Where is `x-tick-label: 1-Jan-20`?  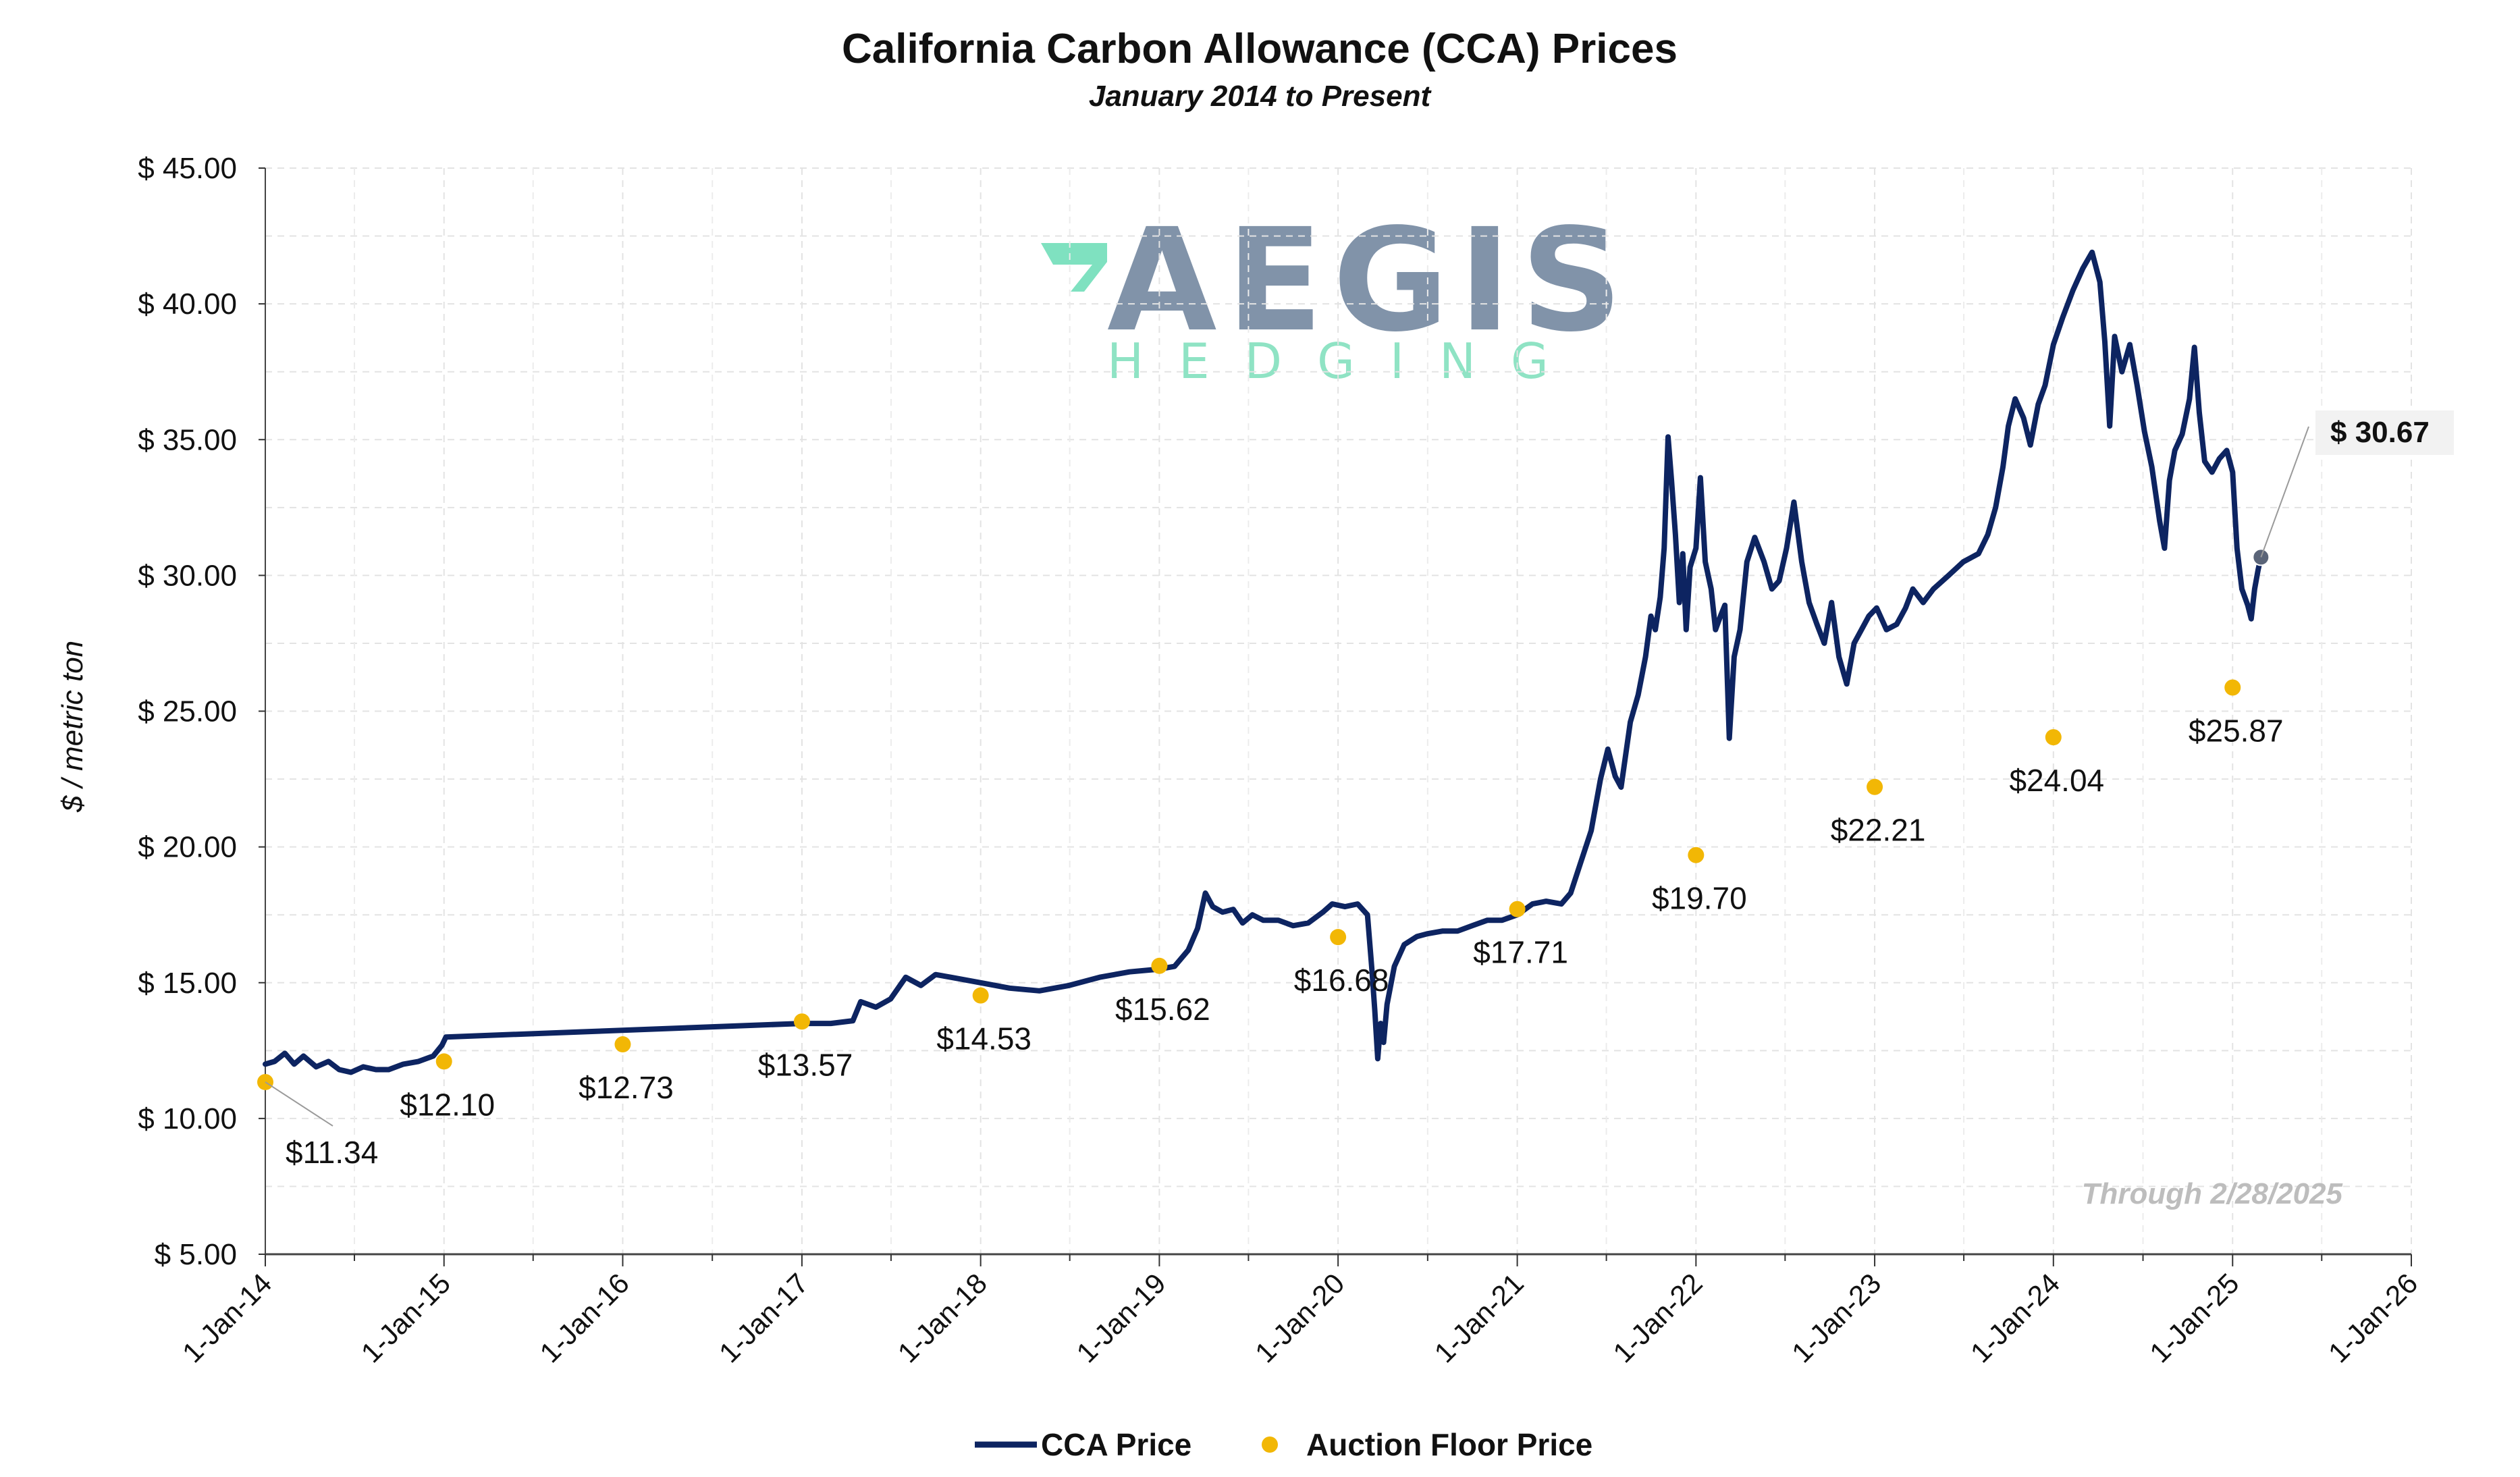 x-tick-label: 1-Jan-20 is located at coordinates (1299, 1317).